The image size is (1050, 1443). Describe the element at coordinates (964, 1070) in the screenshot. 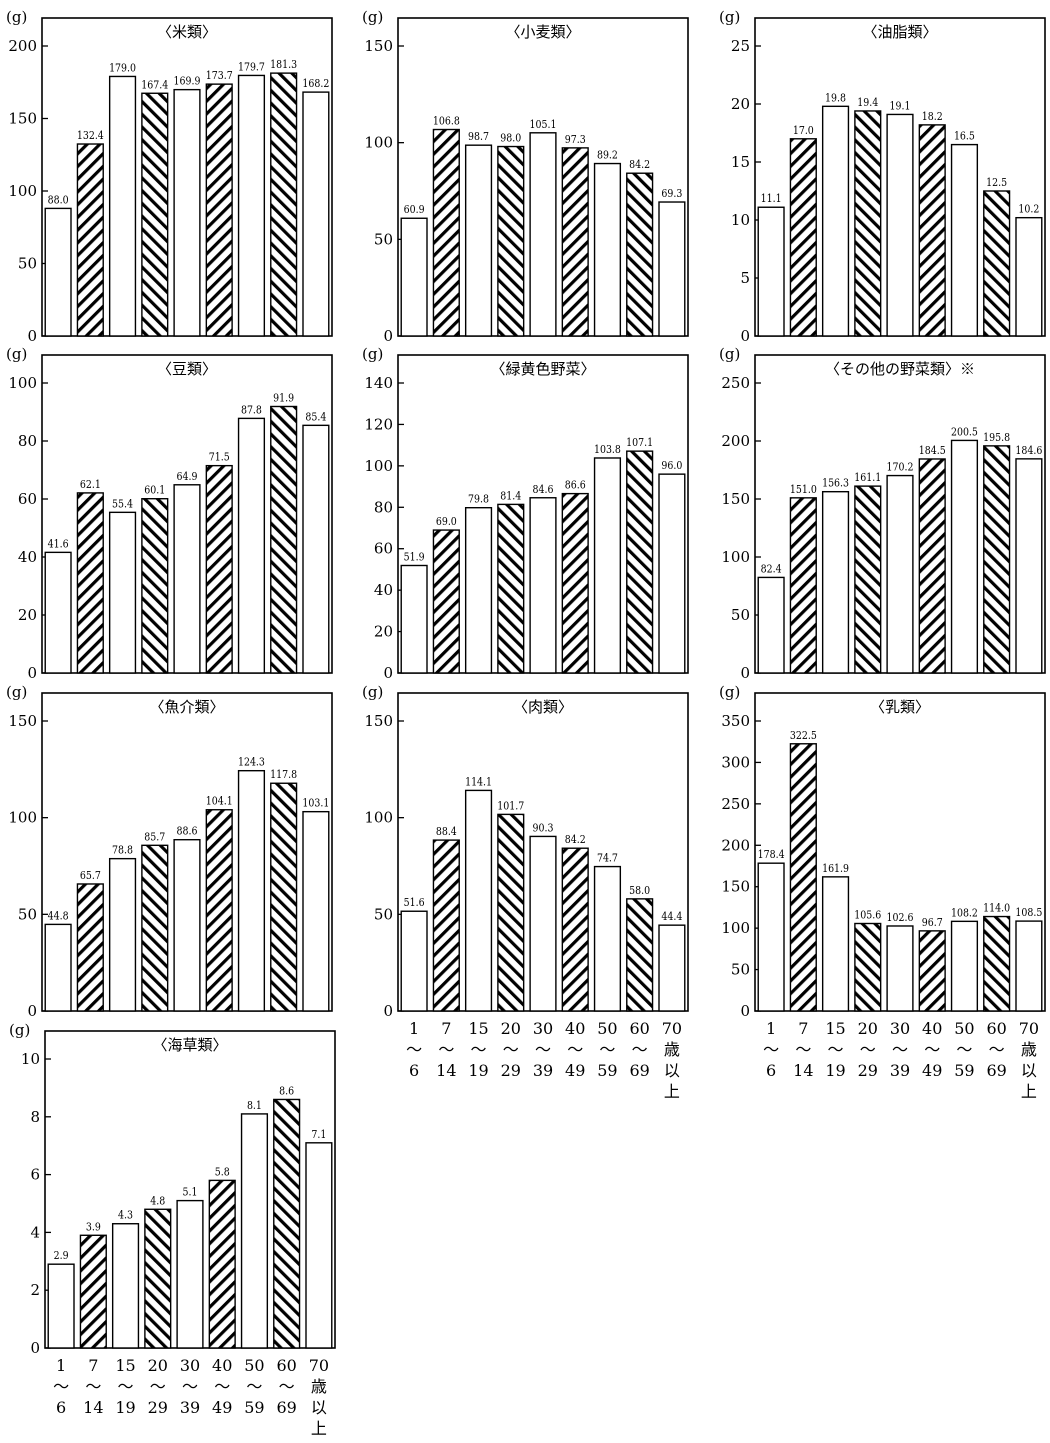

I see `x-axis-label-part: 59` at that location.